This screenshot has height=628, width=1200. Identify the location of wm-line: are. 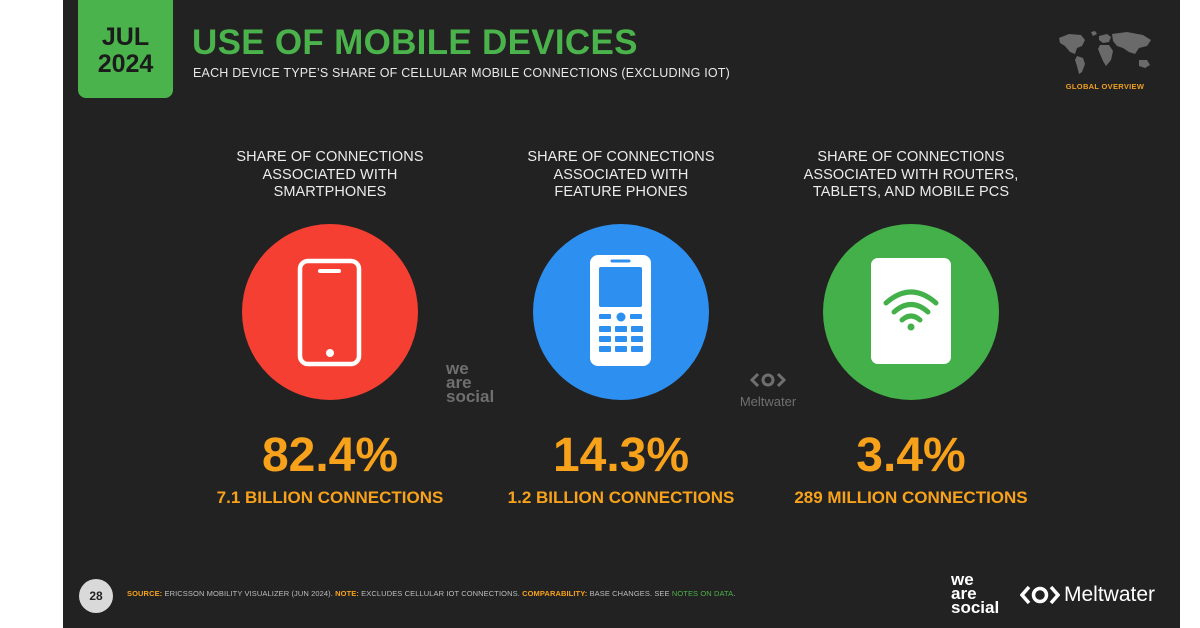
(459, 382).